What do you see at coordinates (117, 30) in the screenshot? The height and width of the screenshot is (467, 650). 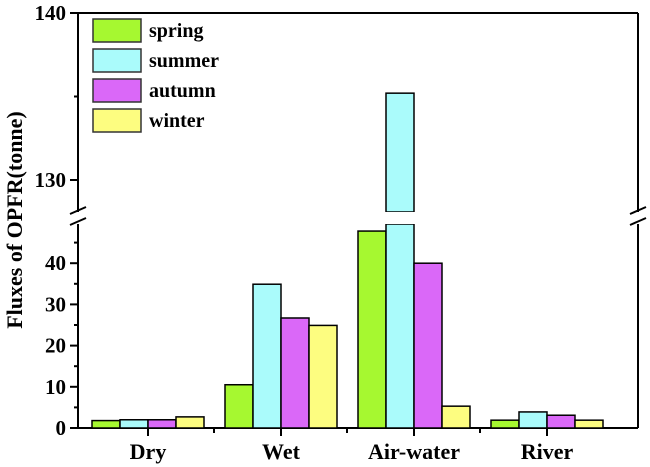 I see `legend-swatch-spring` at bounding box center [117, 30].